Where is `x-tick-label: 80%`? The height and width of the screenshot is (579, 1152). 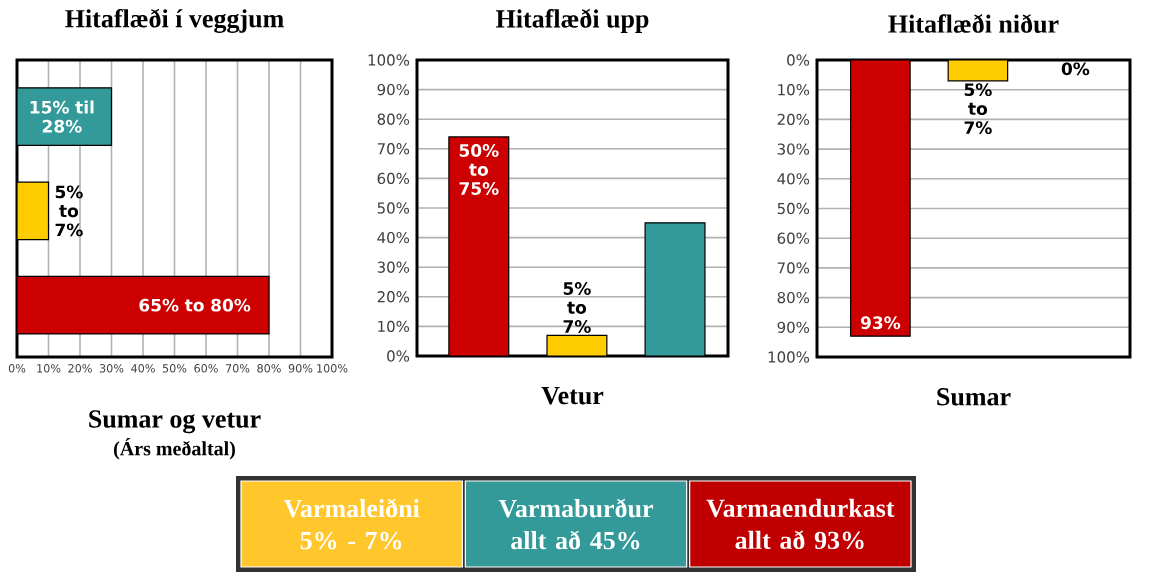
x-tick-label: 80% is located at coordinates (269, 368).